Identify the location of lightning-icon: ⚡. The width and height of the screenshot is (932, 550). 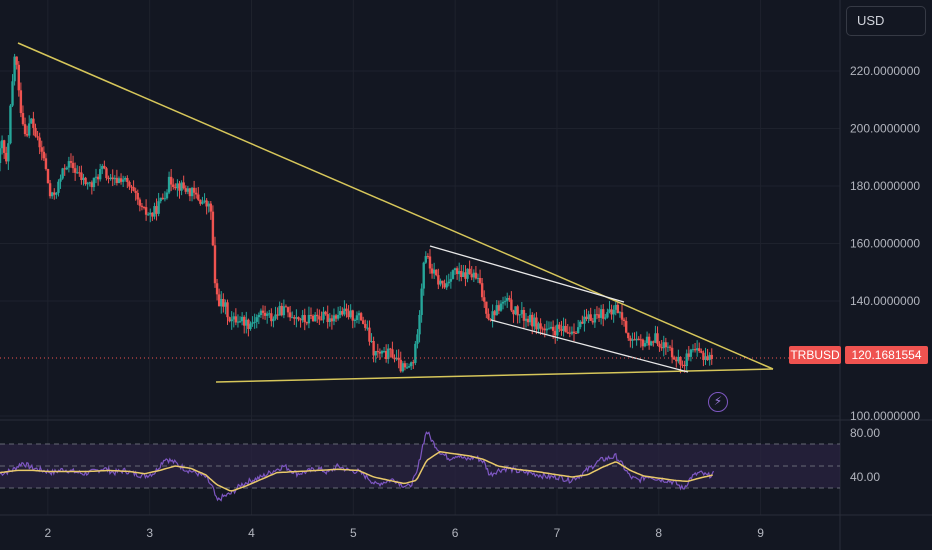
(718, 402).